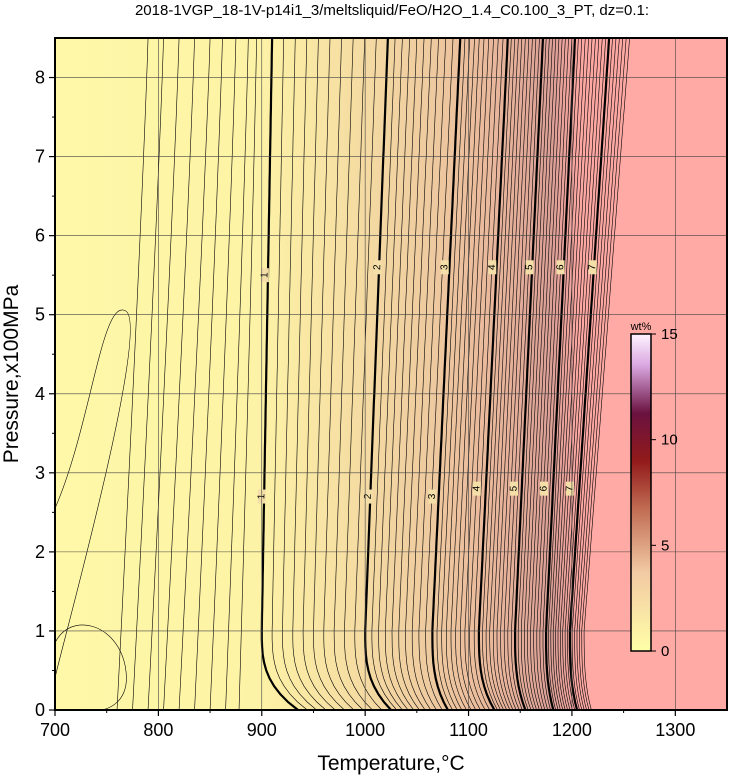  Describe the element at coordinates (665, 545) in the screenshot. I see `colorbar-tick-label: 5` at that location.